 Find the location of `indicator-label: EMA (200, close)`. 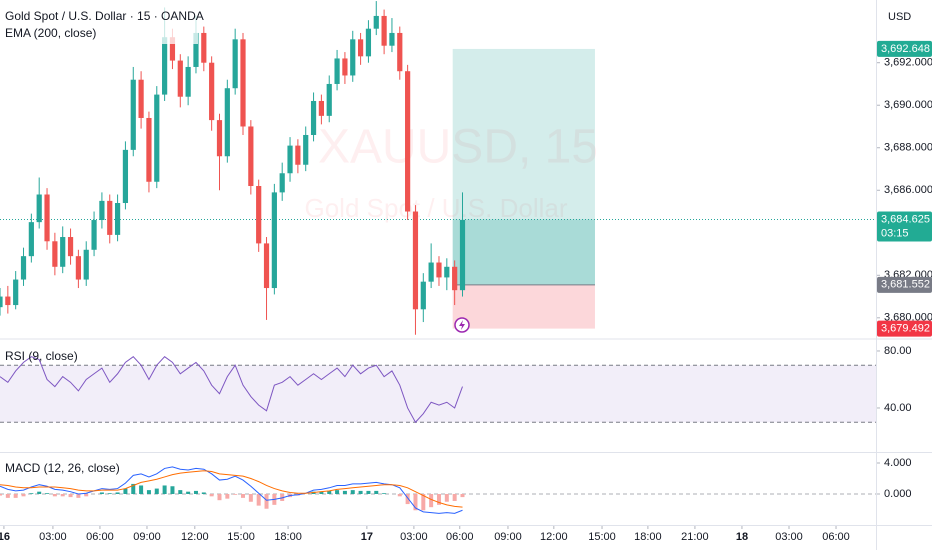

indicator-label: EMA (200, close) is located at coordinates (50, 33).